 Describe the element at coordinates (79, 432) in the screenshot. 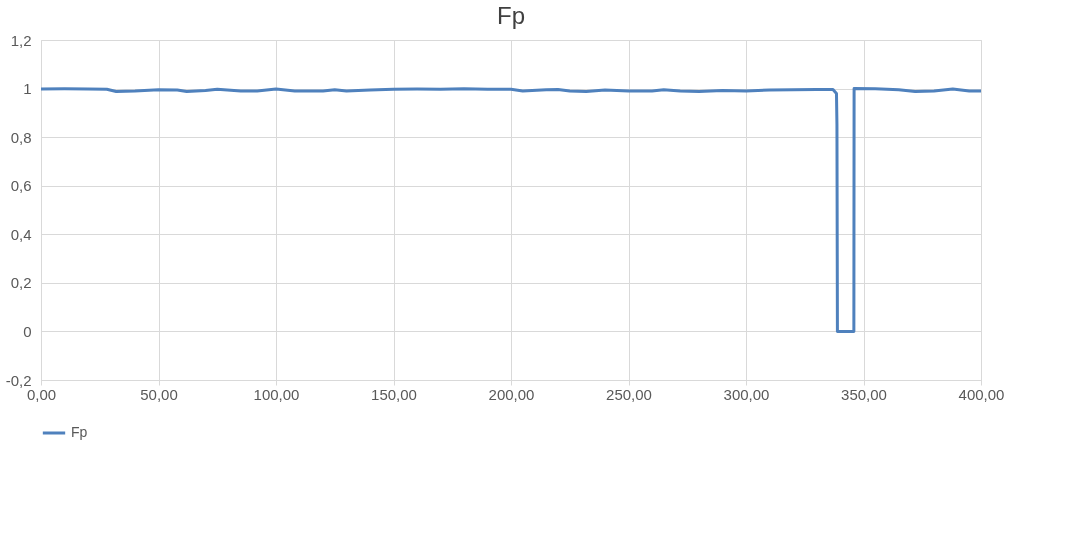

I see `legend-label: Fp` at that location.